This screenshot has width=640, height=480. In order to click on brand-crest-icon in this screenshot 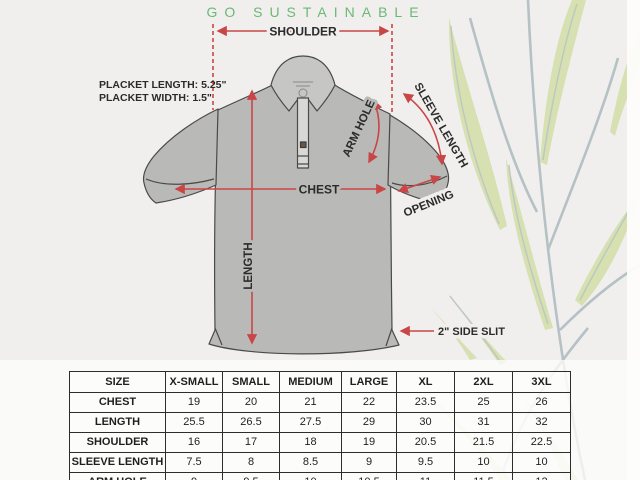, I will do `click(303, 89)`.